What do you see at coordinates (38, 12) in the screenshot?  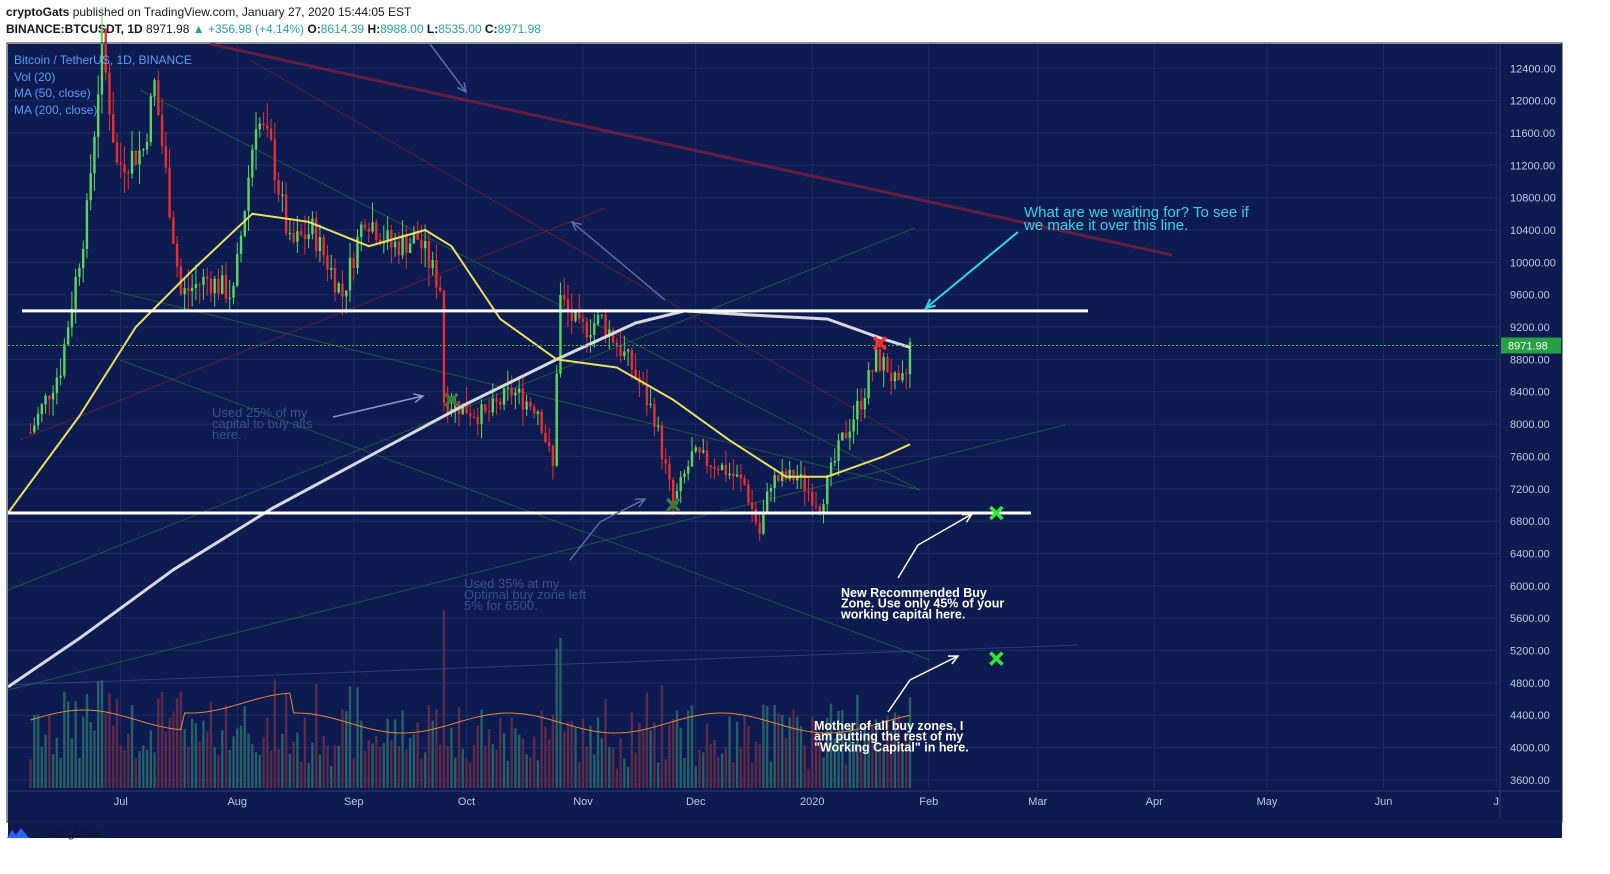 I see `author-name: cryptoGats` at bounding box center [38, 12].